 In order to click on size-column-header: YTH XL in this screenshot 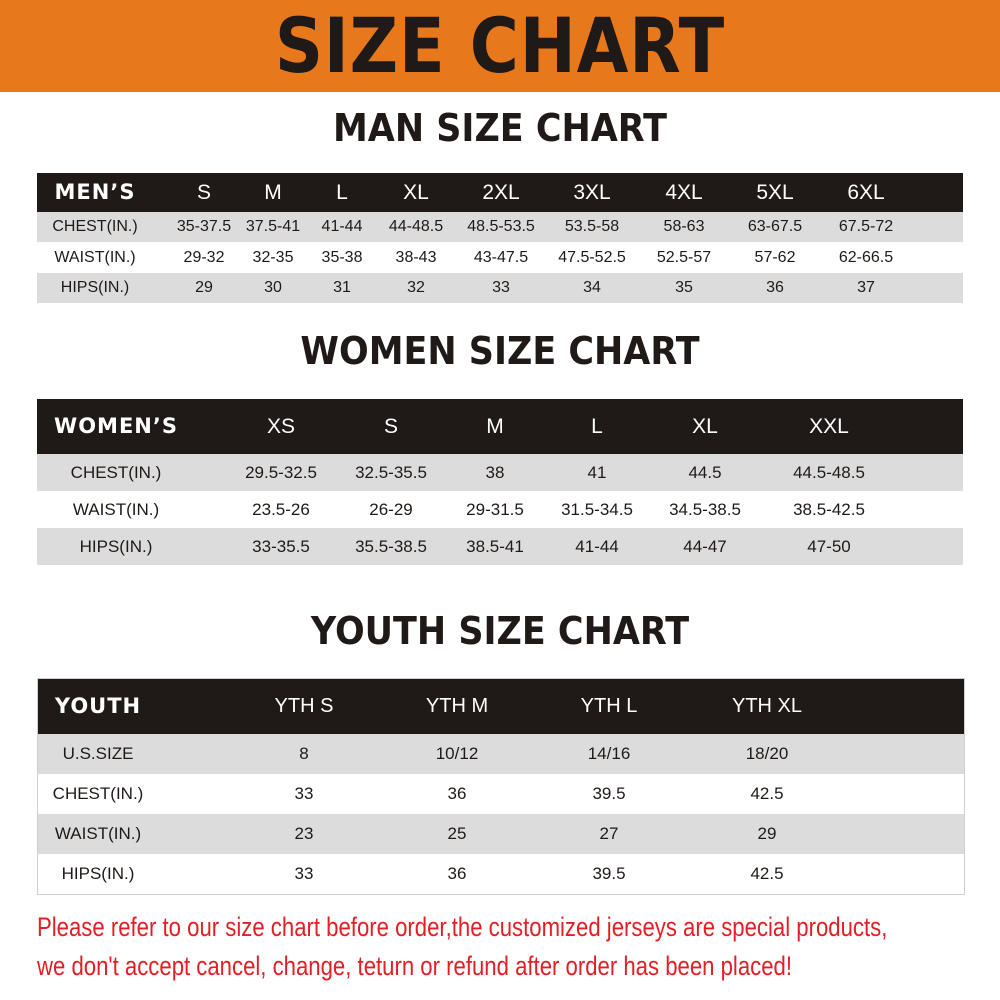, I will do `click(767, 706)`.